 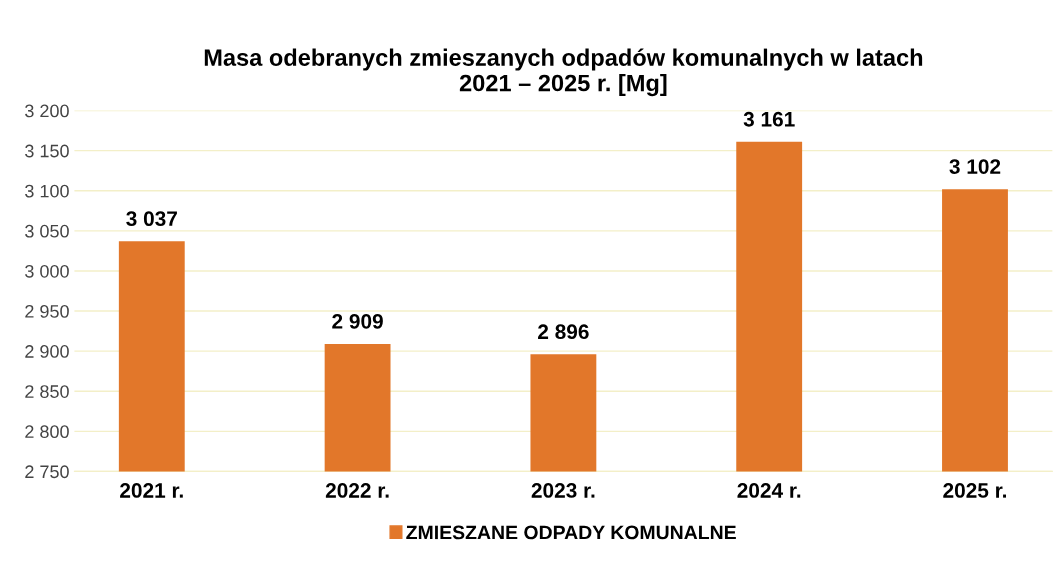 I want to click on legend-label: ZMIESZANE ODPADY KOMUNALNE, so click(x=571, y=532).